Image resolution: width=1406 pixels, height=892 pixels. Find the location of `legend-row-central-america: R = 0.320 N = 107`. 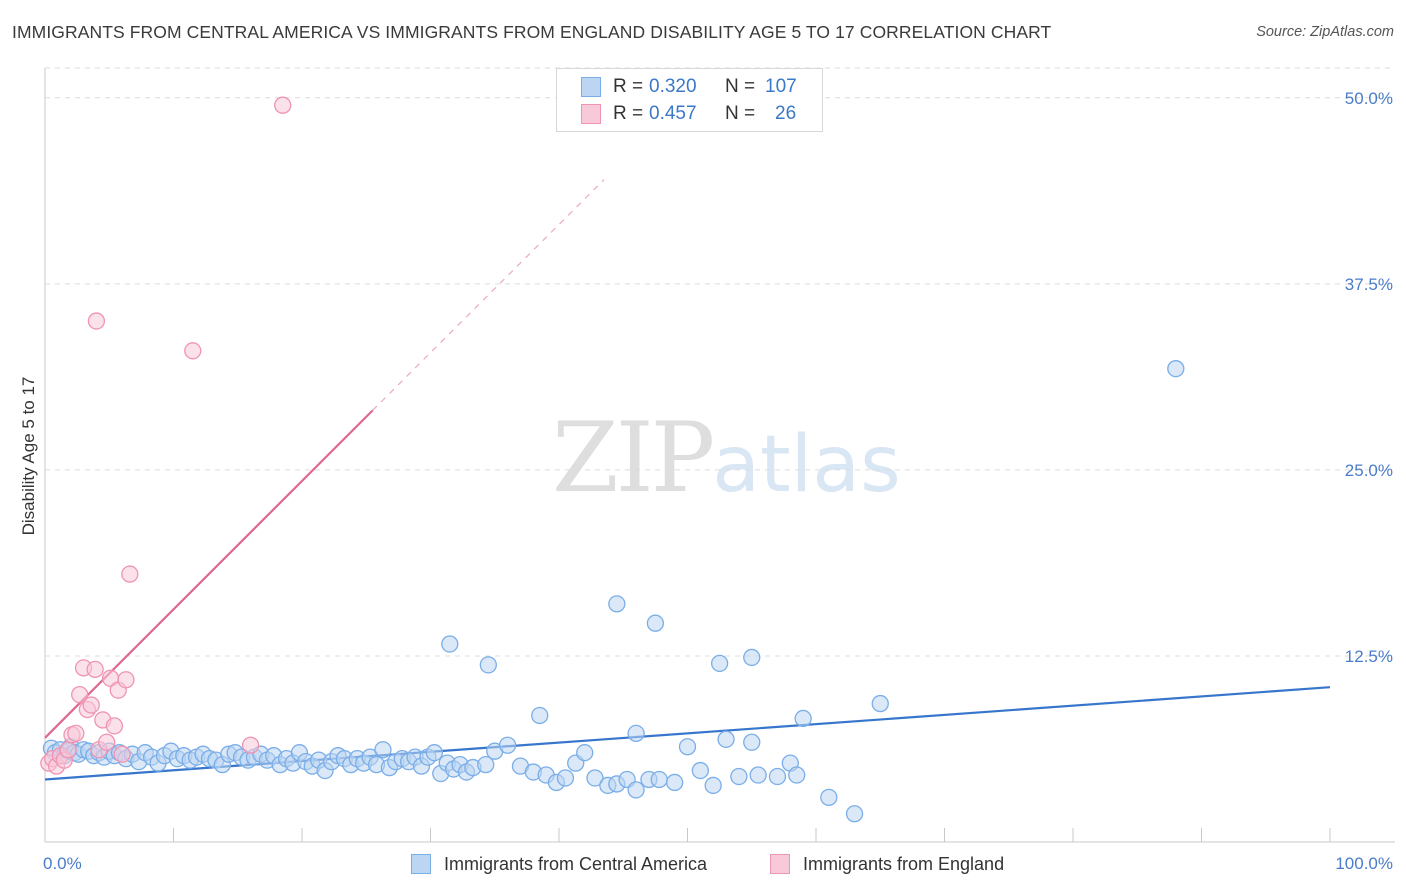

legend-row-central-america: R = 0.320 N = 107 is located at coordinates (689, 87).